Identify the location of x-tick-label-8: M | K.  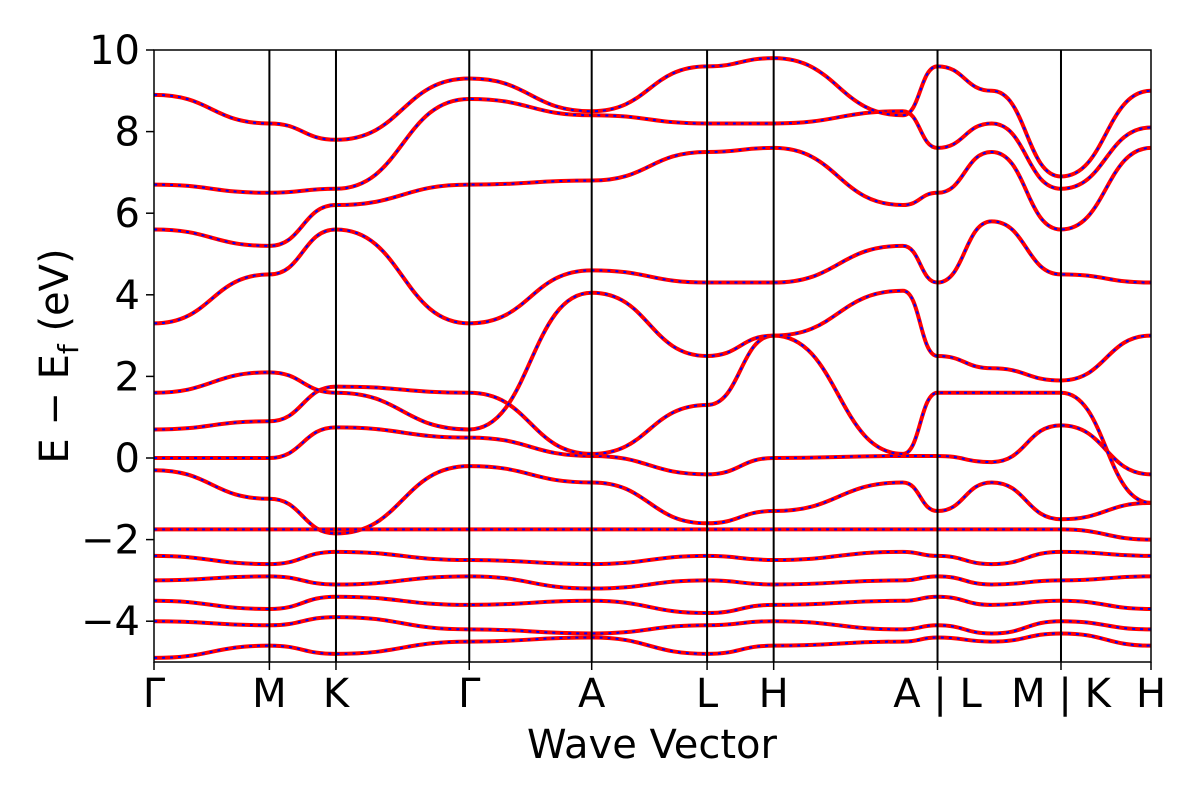
(1061, 694).